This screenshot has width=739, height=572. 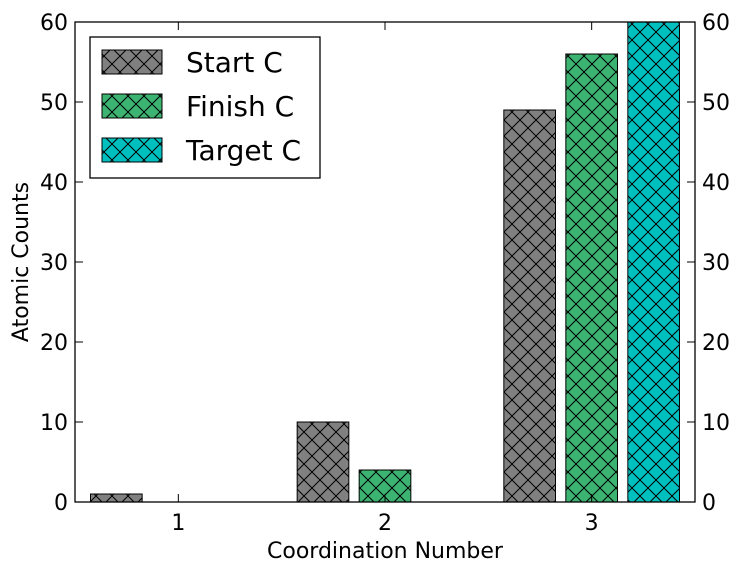 I want to click on y-tick-label-left: 30, so click(x=54, y=263).